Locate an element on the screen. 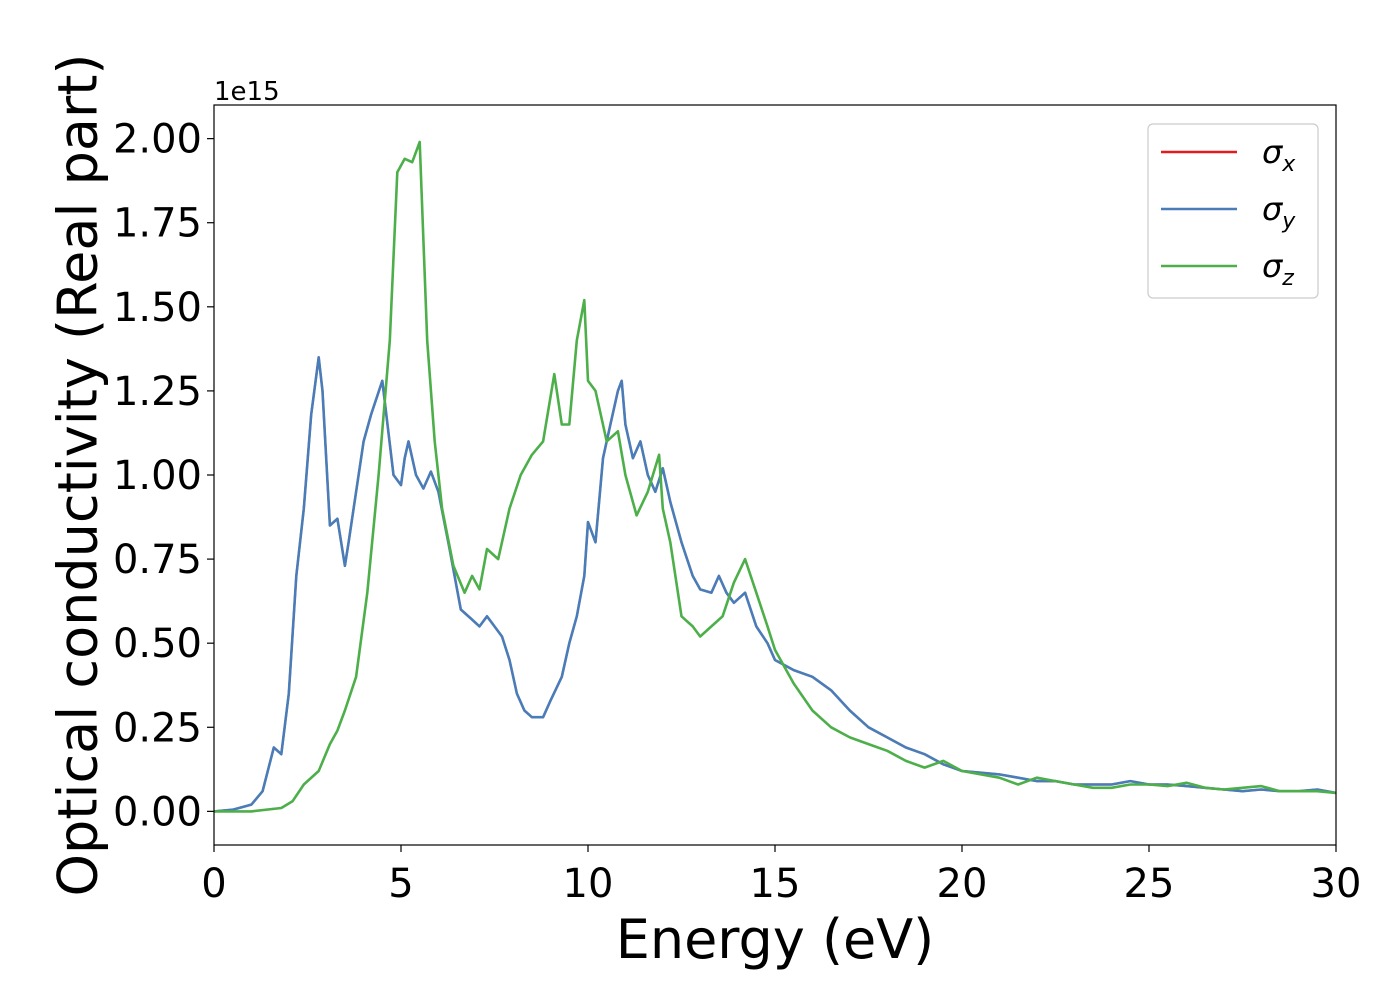 This screenshot has width=1400, height=1000. legend-label-y: σy is located at coordinates (1279, 212).